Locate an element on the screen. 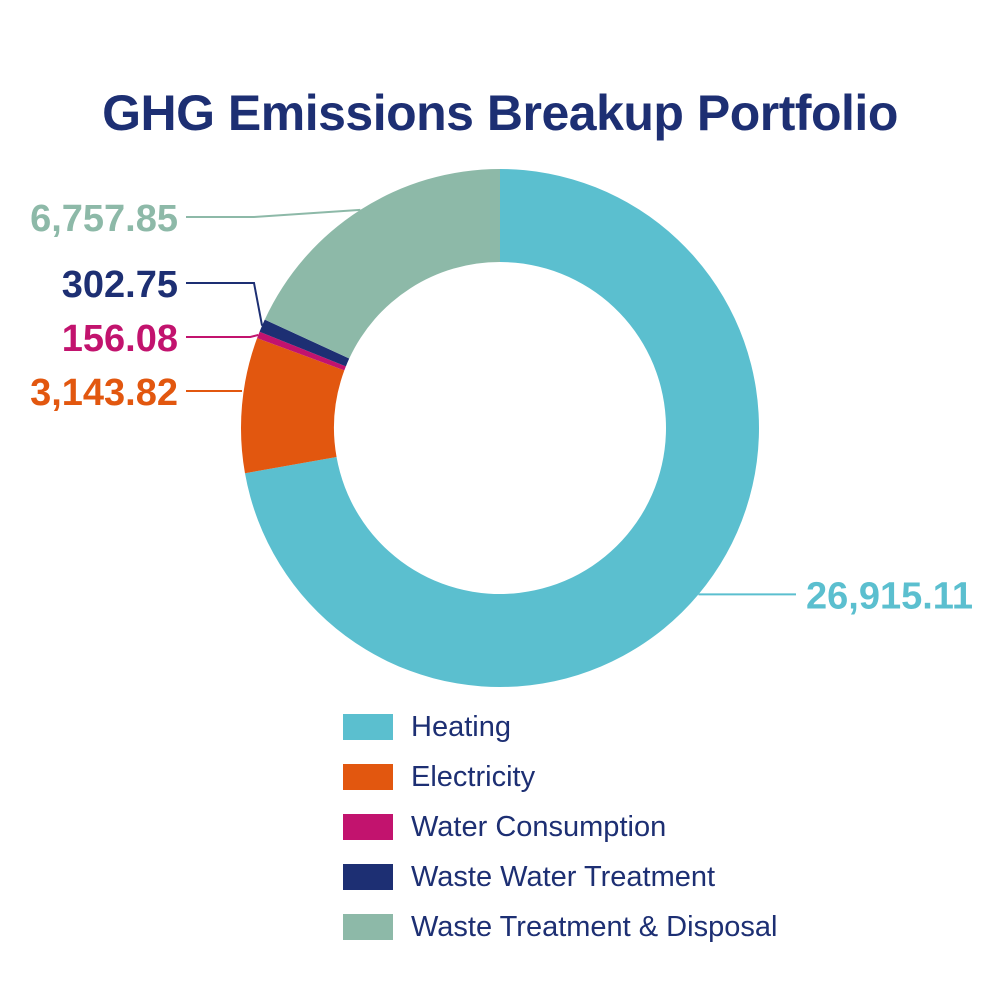  slice-water-consumption is located at coordinates (301, 351).